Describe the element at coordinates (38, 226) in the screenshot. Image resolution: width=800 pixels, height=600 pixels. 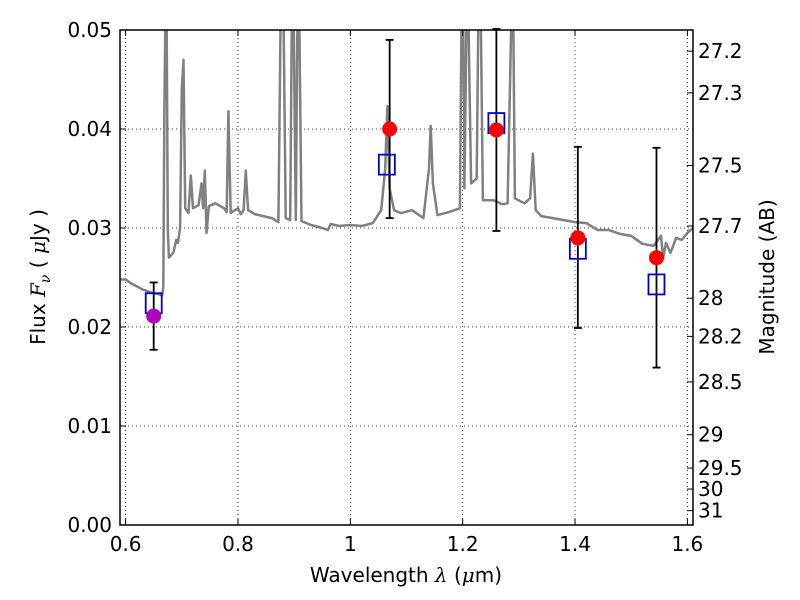
I see `y-label-unit-close: Jy )` at that location.